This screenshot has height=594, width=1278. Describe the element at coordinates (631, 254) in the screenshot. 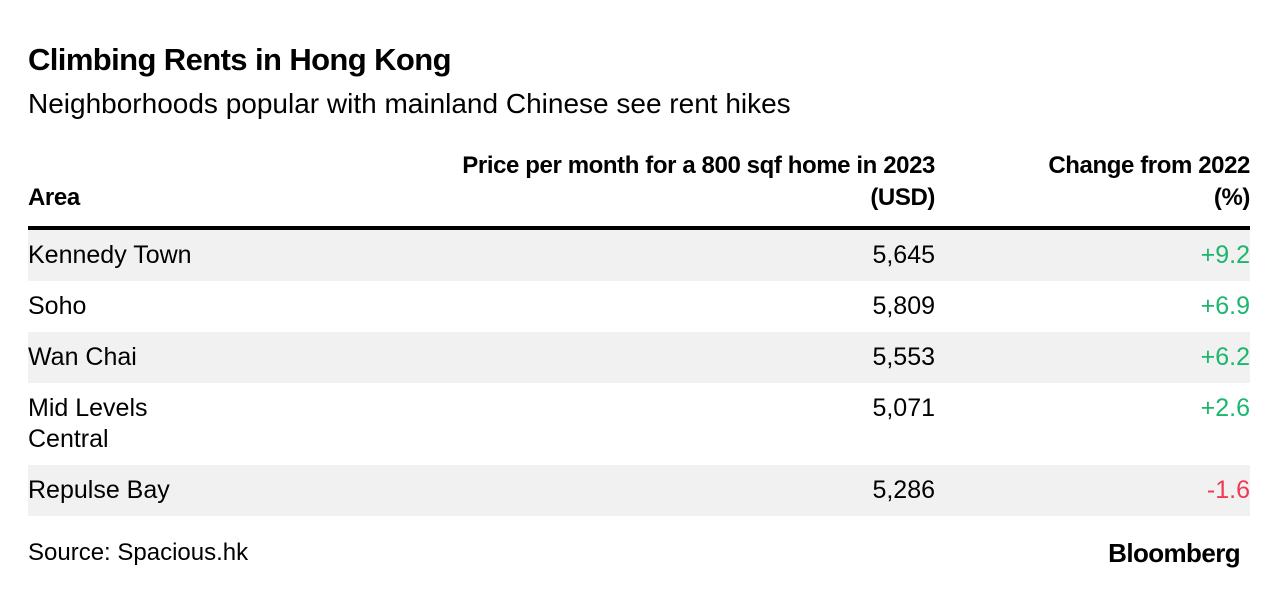

I see `price-cell: 5,645` at that location.